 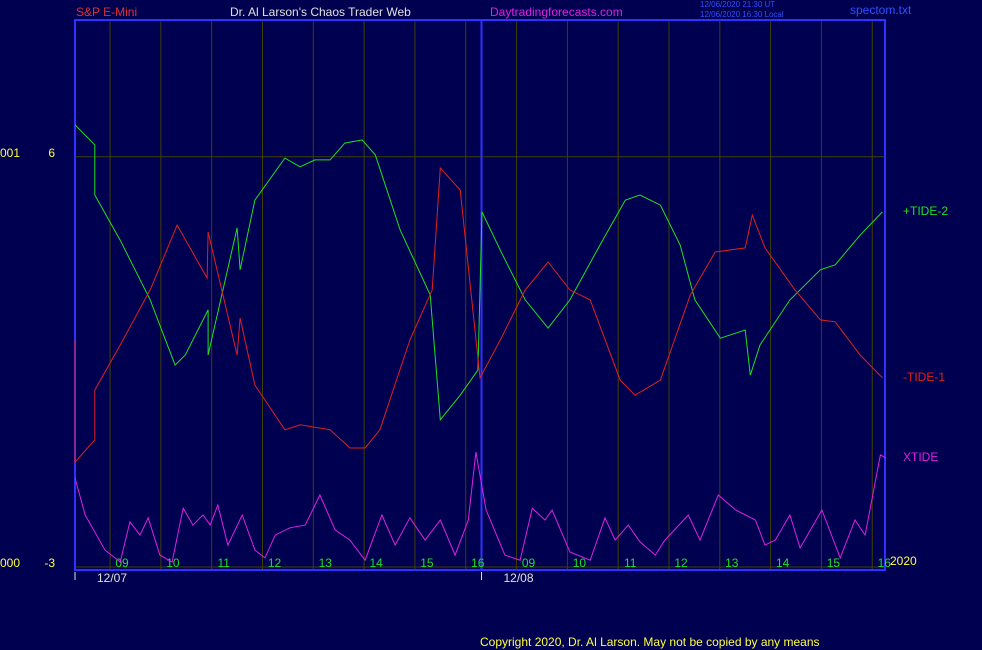 I want to click on y-tick-label: 6, so click(x=51, y=153).